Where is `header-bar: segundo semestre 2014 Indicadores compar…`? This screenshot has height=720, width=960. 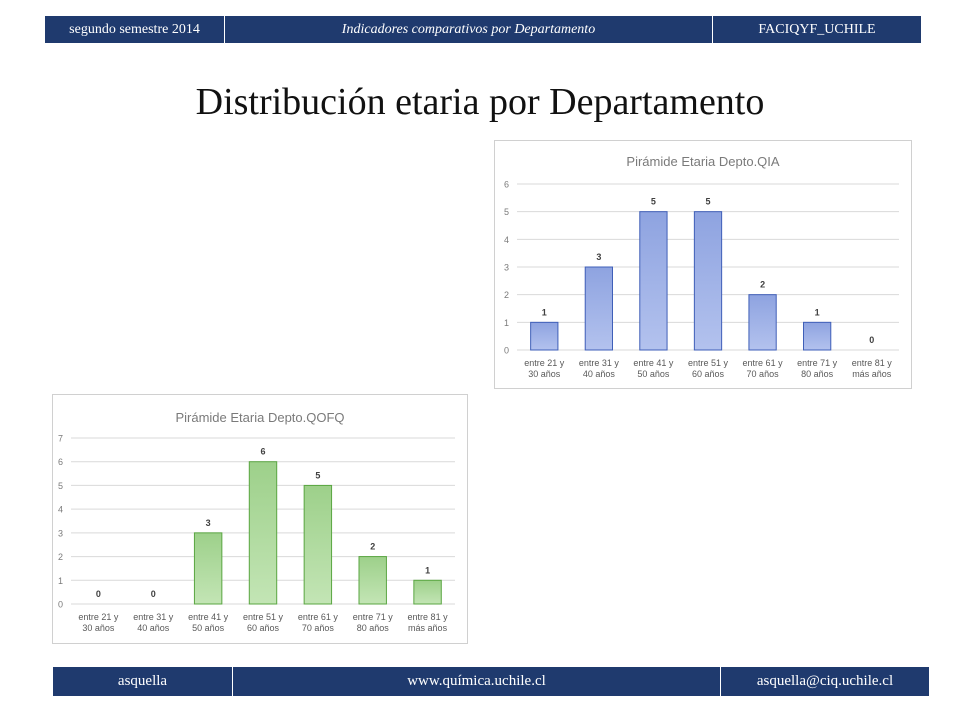 header-bar: segundo semestre 2014 Indicadores compar… is located at coordinates (483, 29).